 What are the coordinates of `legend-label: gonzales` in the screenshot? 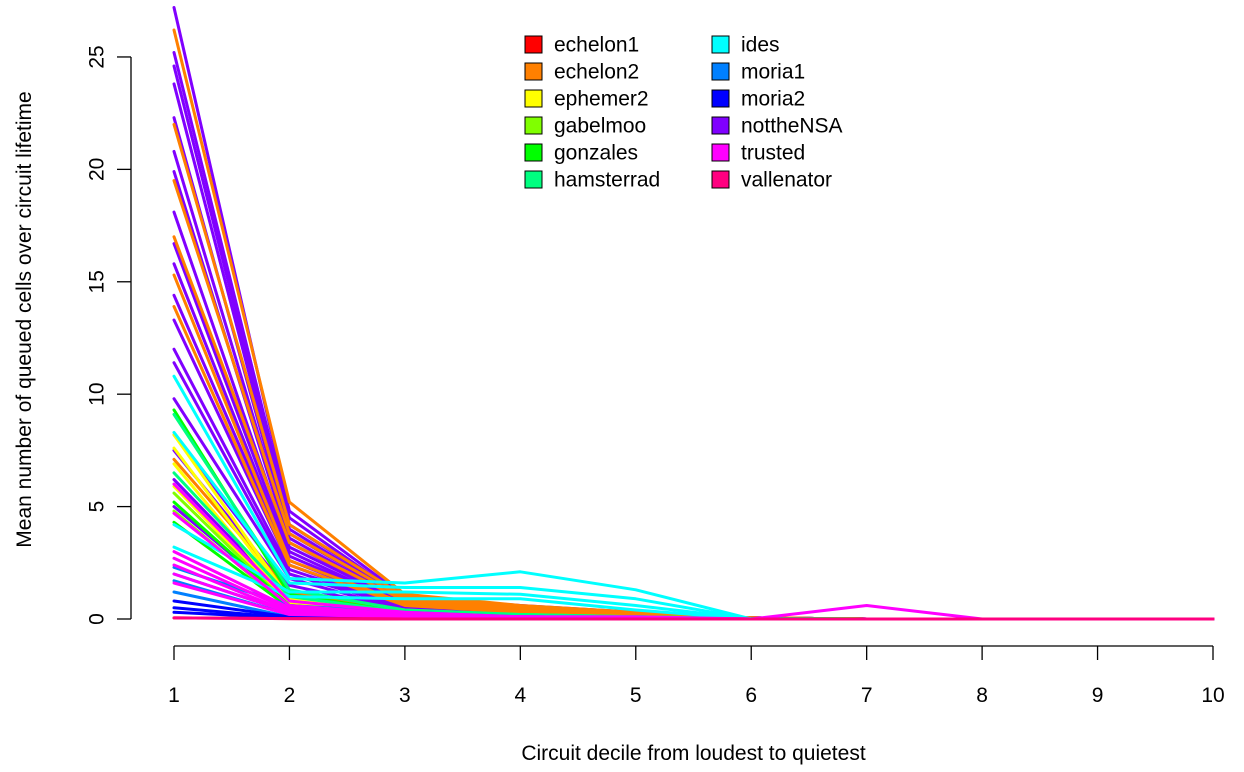 It's located at (596, 152).